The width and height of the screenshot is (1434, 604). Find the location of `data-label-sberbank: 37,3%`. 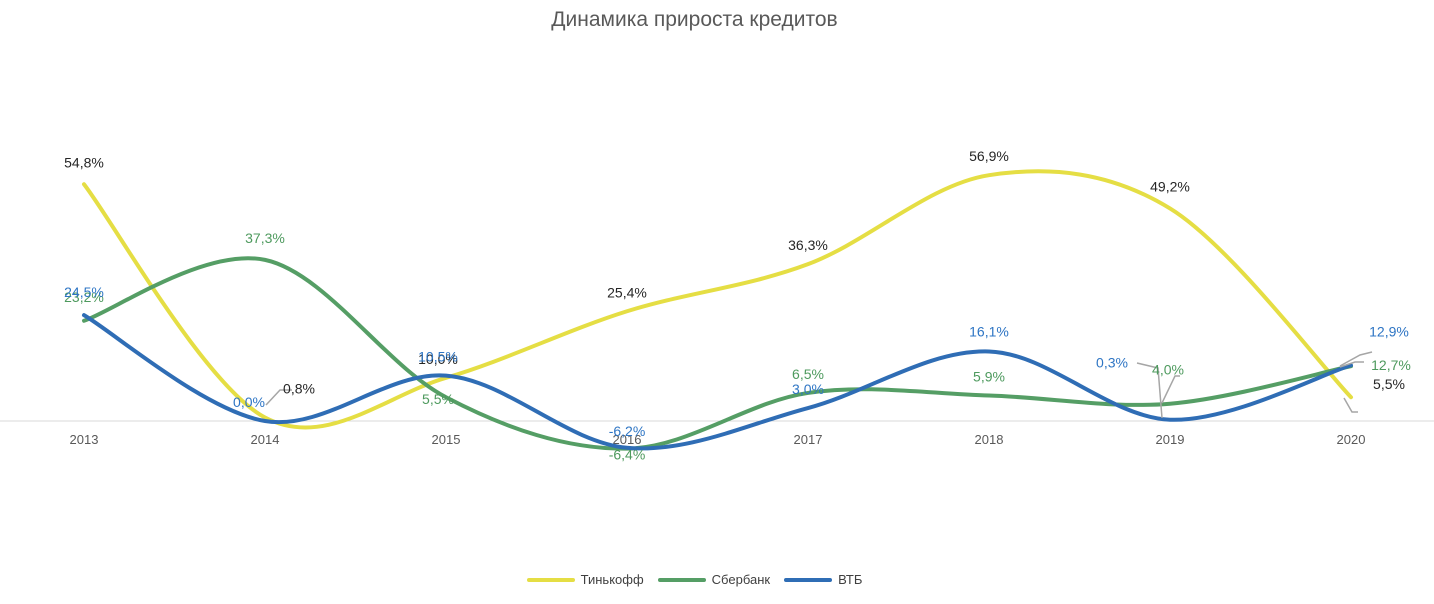

data-label-sberbank: 37,3% is located at coordinates (265, 238).